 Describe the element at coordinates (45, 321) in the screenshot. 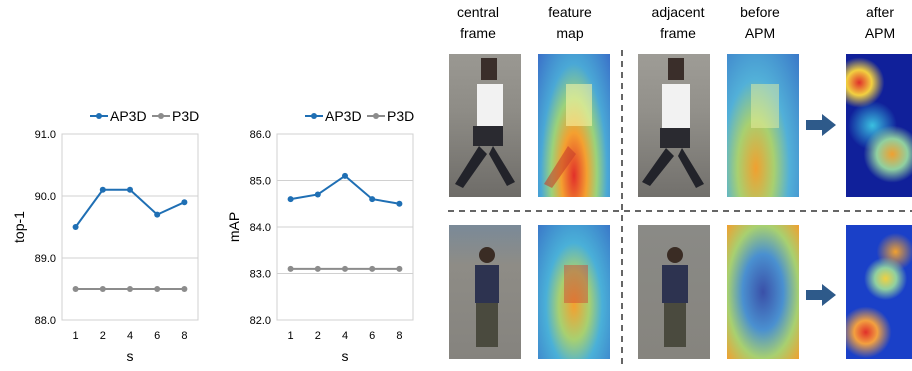

I see `y-tick-label: 88.0` at that location.